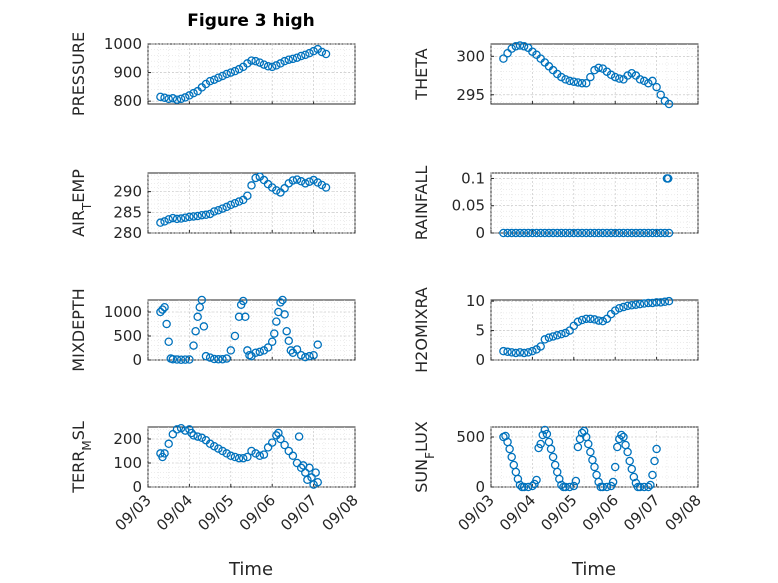 The image size is (778, 583). What do you see at coordinates (421, 74) in the screenshot?
I see `y-axis-label: THETA` at bounding box center [421, 74].